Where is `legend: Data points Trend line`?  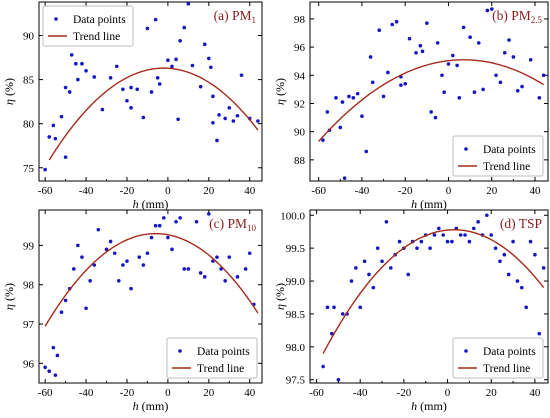 legend: Data points Trend line is located at coordinates (88, 26).